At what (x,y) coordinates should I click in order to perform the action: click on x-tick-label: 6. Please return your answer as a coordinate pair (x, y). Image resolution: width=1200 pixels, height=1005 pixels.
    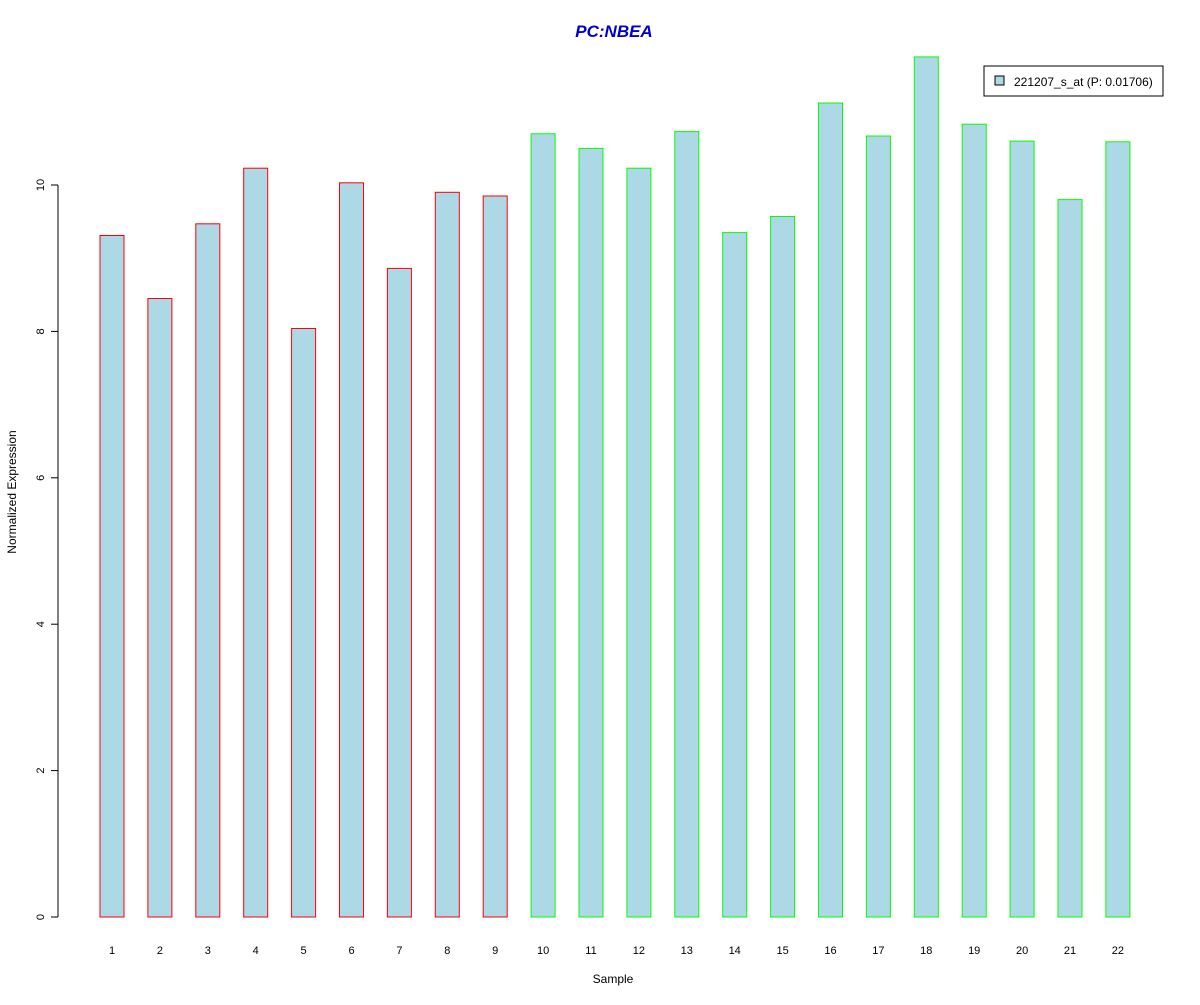
    Looking at the image, I should click on (351, 951).